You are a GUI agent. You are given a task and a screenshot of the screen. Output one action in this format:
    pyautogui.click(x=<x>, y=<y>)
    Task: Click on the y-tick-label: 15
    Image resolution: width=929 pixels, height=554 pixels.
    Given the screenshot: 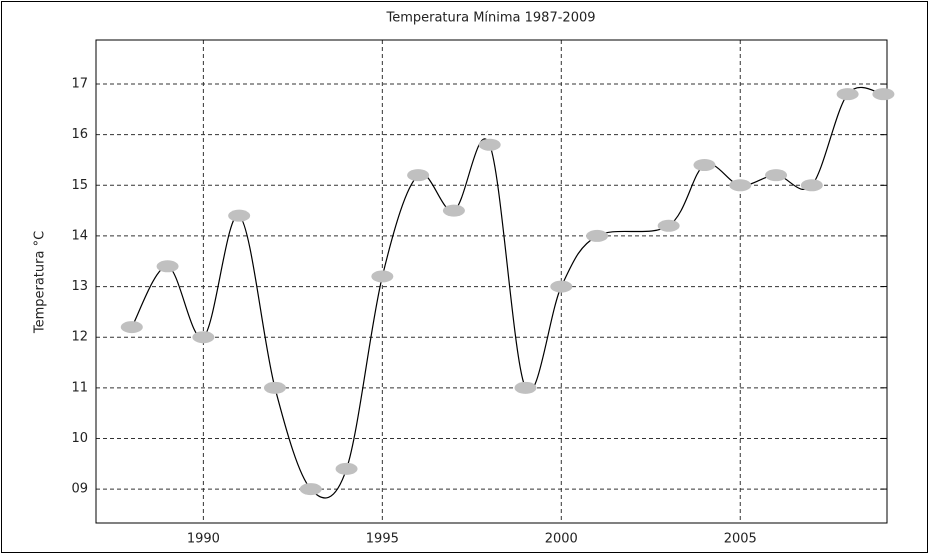 What is the action you would take?
    pyautogui.click(x=79, y=185)
    